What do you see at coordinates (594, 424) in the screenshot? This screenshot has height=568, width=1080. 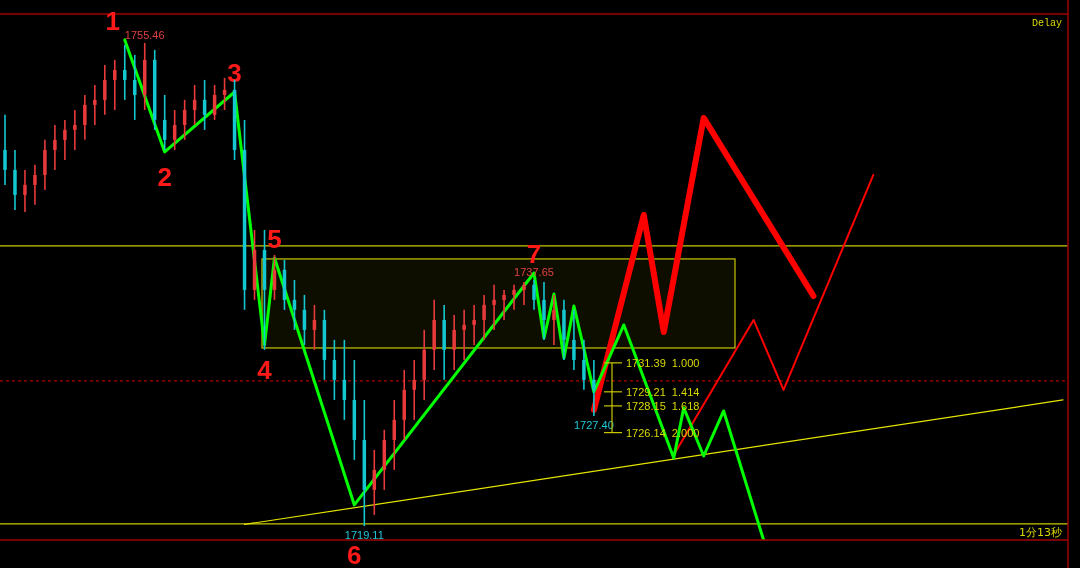 I see `annotation: 1727.40` at bounding box center [594, 424].